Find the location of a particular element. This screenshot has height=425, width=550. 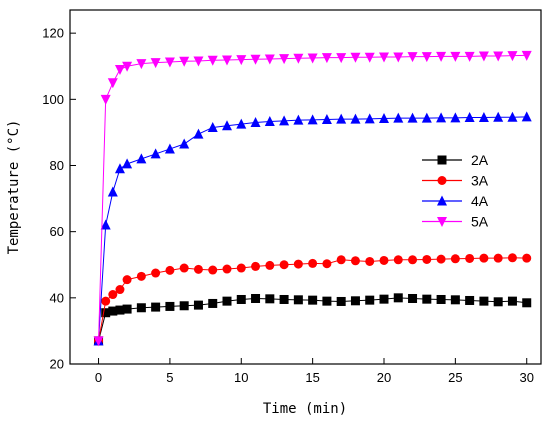

y-tick-label-120: 120 is located at coordinates (53, 33).